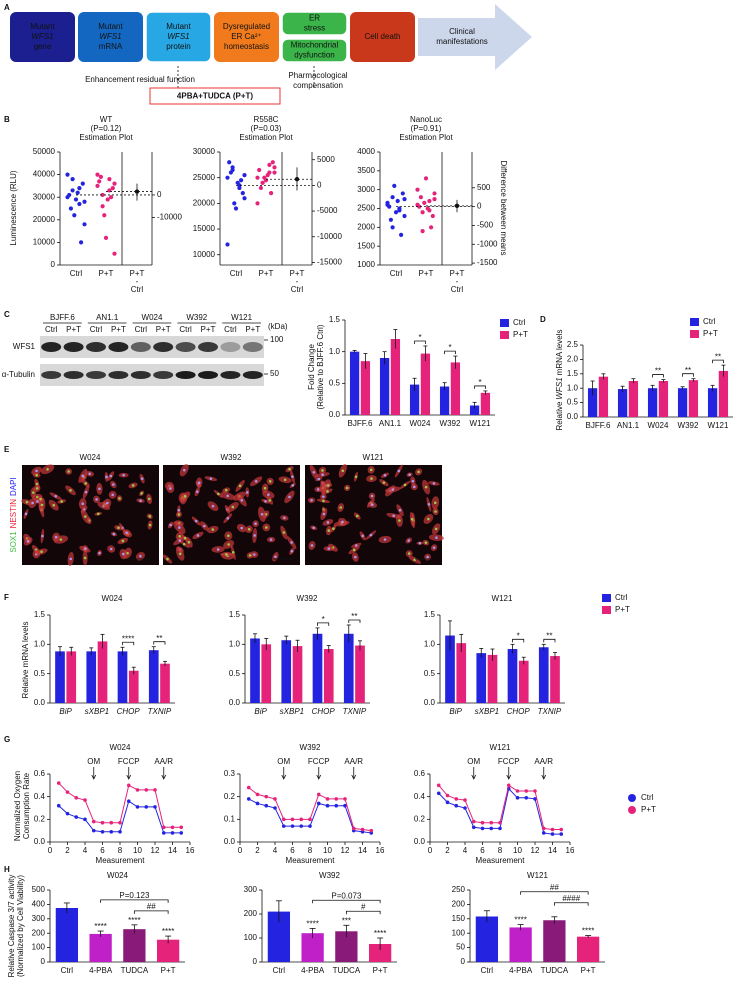 The image size is (741, 986). I want to click on significance-label: ****, so click(520, 920).